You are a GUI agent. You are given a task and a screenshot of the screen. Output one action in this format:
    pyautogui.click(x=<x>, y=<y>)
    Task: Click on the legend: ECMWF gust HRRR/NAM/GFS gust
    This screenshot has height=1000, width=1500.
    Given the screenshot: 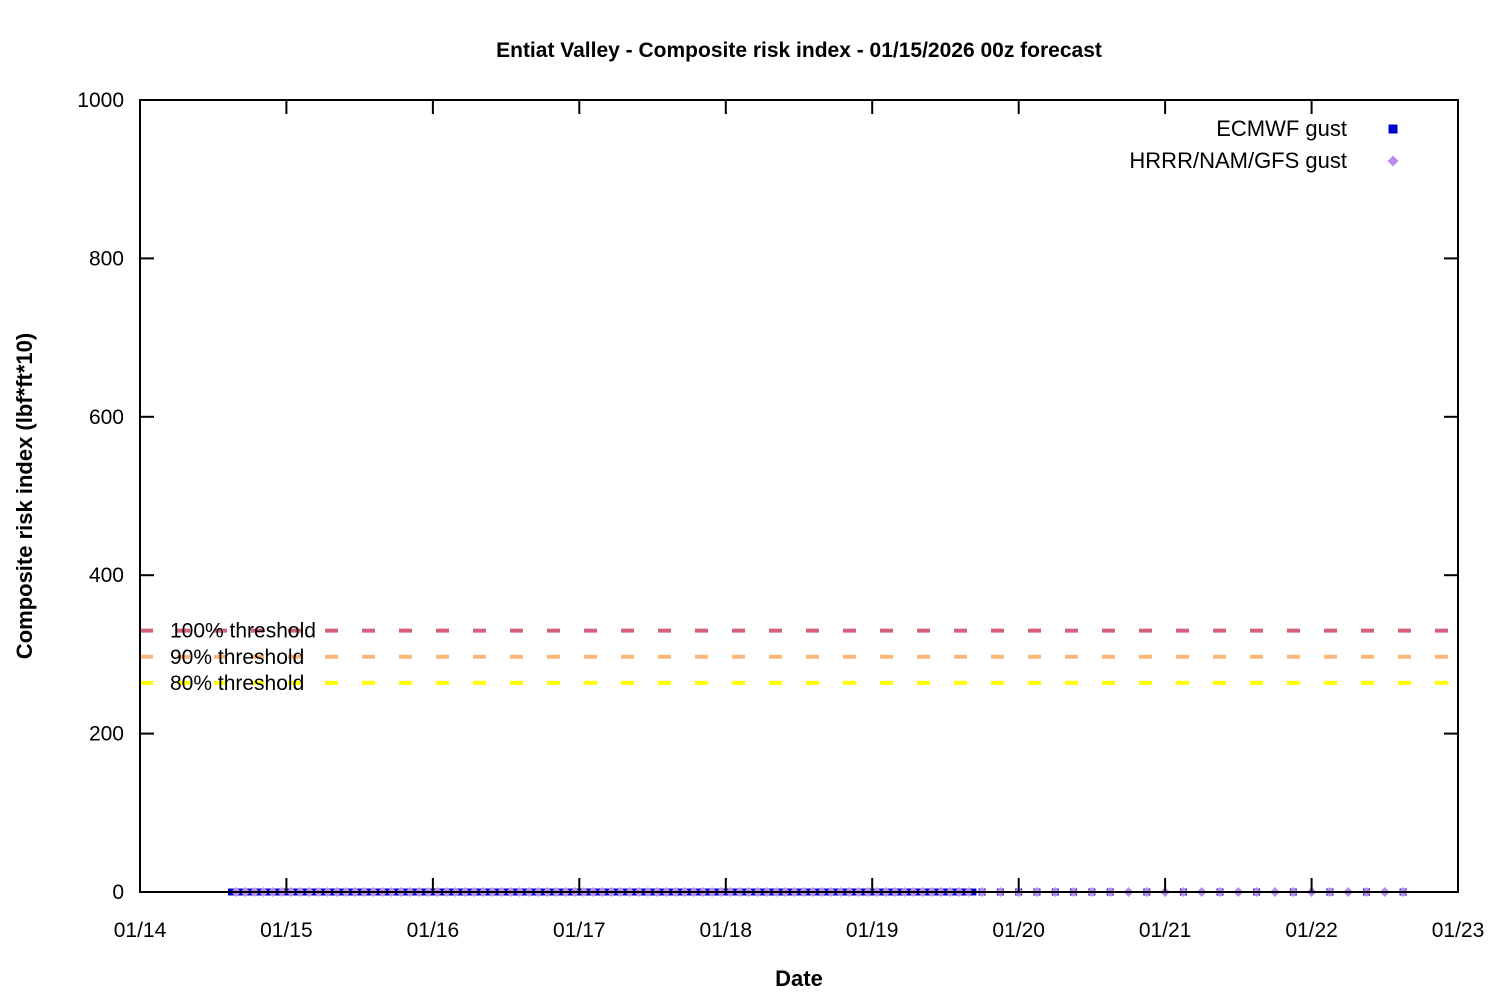 What is the action you would take?
    pyautogui.click(x=1264, y=144)
    